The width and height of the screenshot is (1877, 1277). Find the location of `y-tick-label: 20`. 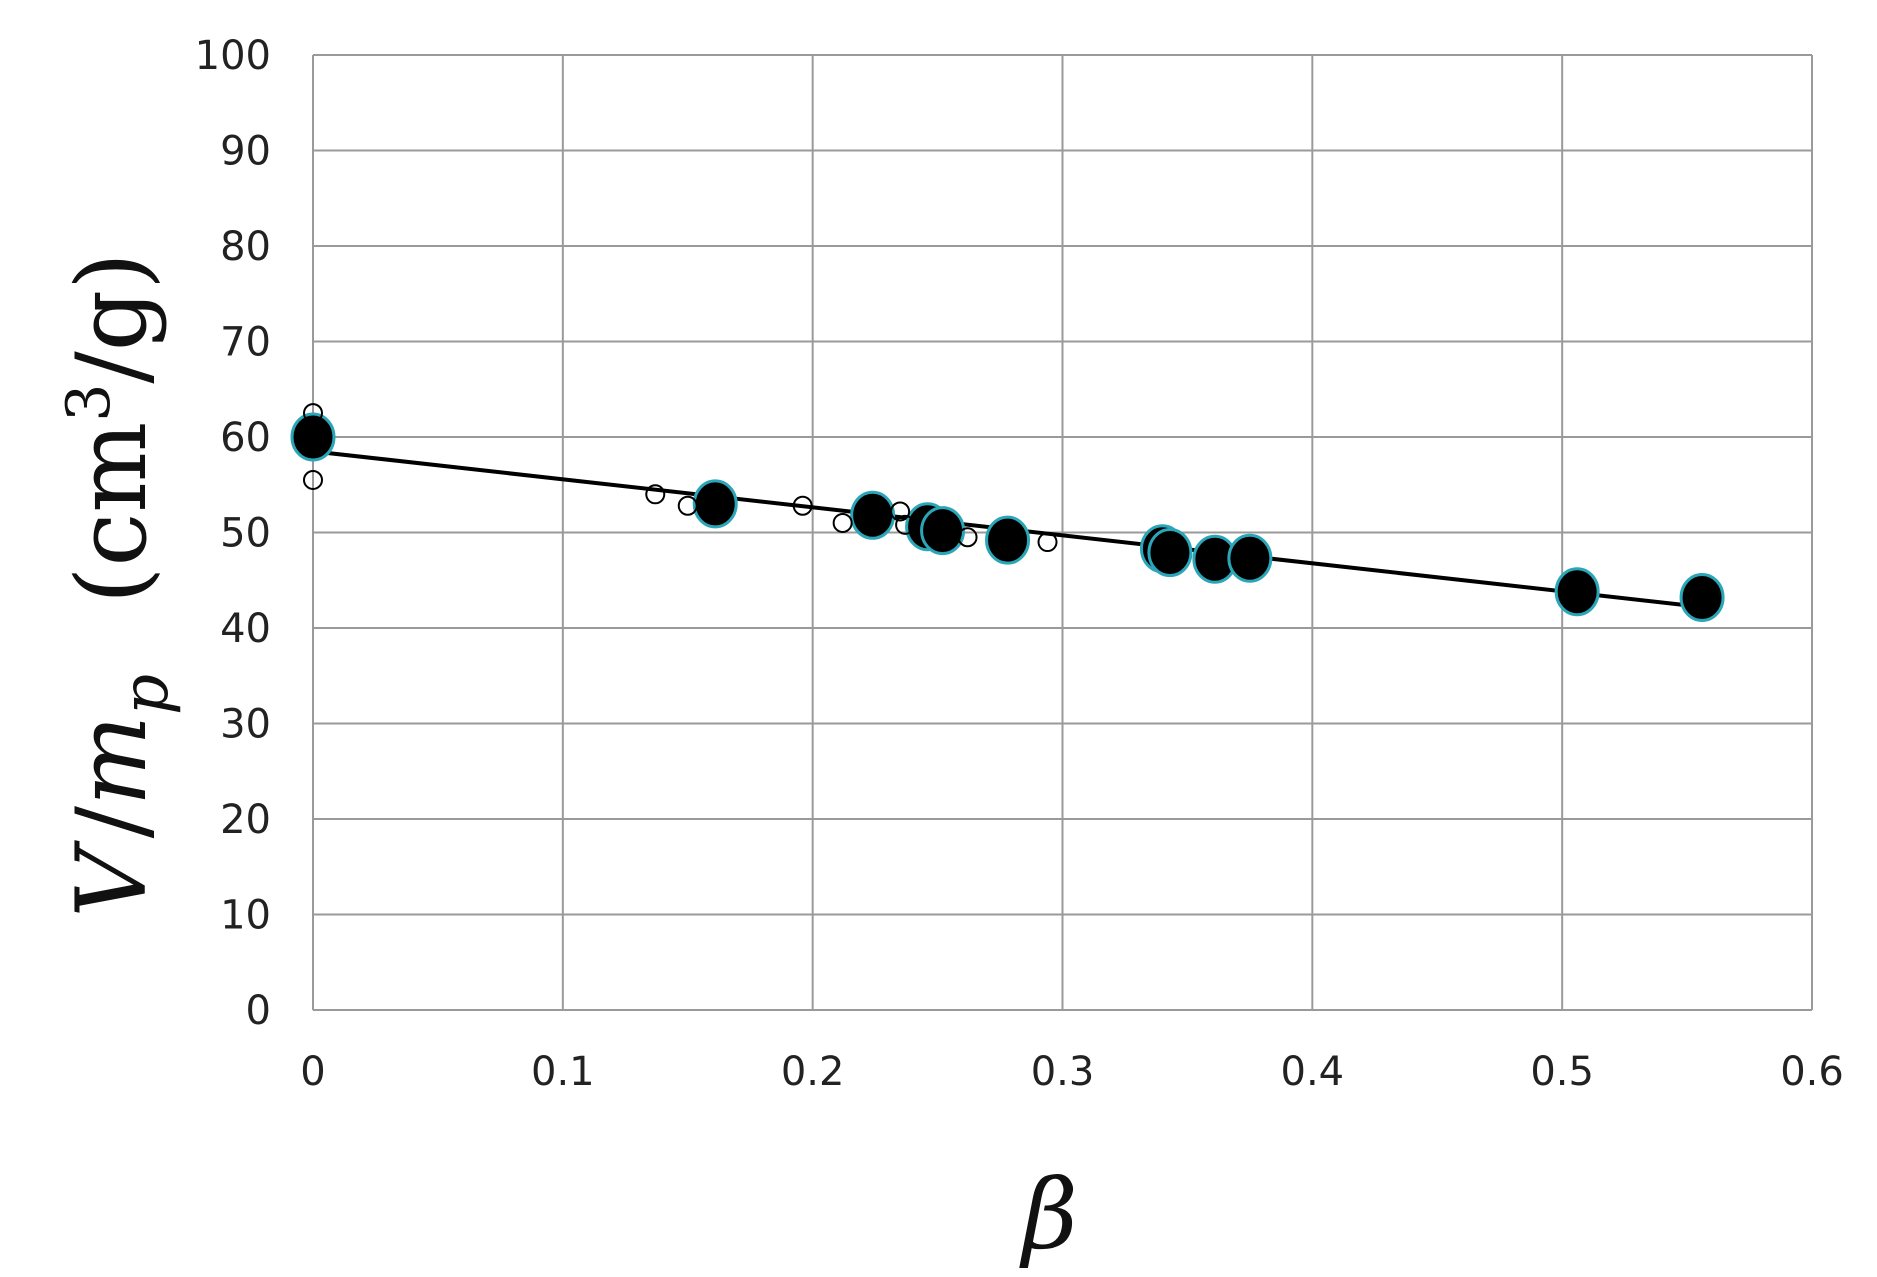

y-tick-label: 20 is located at coordinates (245, 820).